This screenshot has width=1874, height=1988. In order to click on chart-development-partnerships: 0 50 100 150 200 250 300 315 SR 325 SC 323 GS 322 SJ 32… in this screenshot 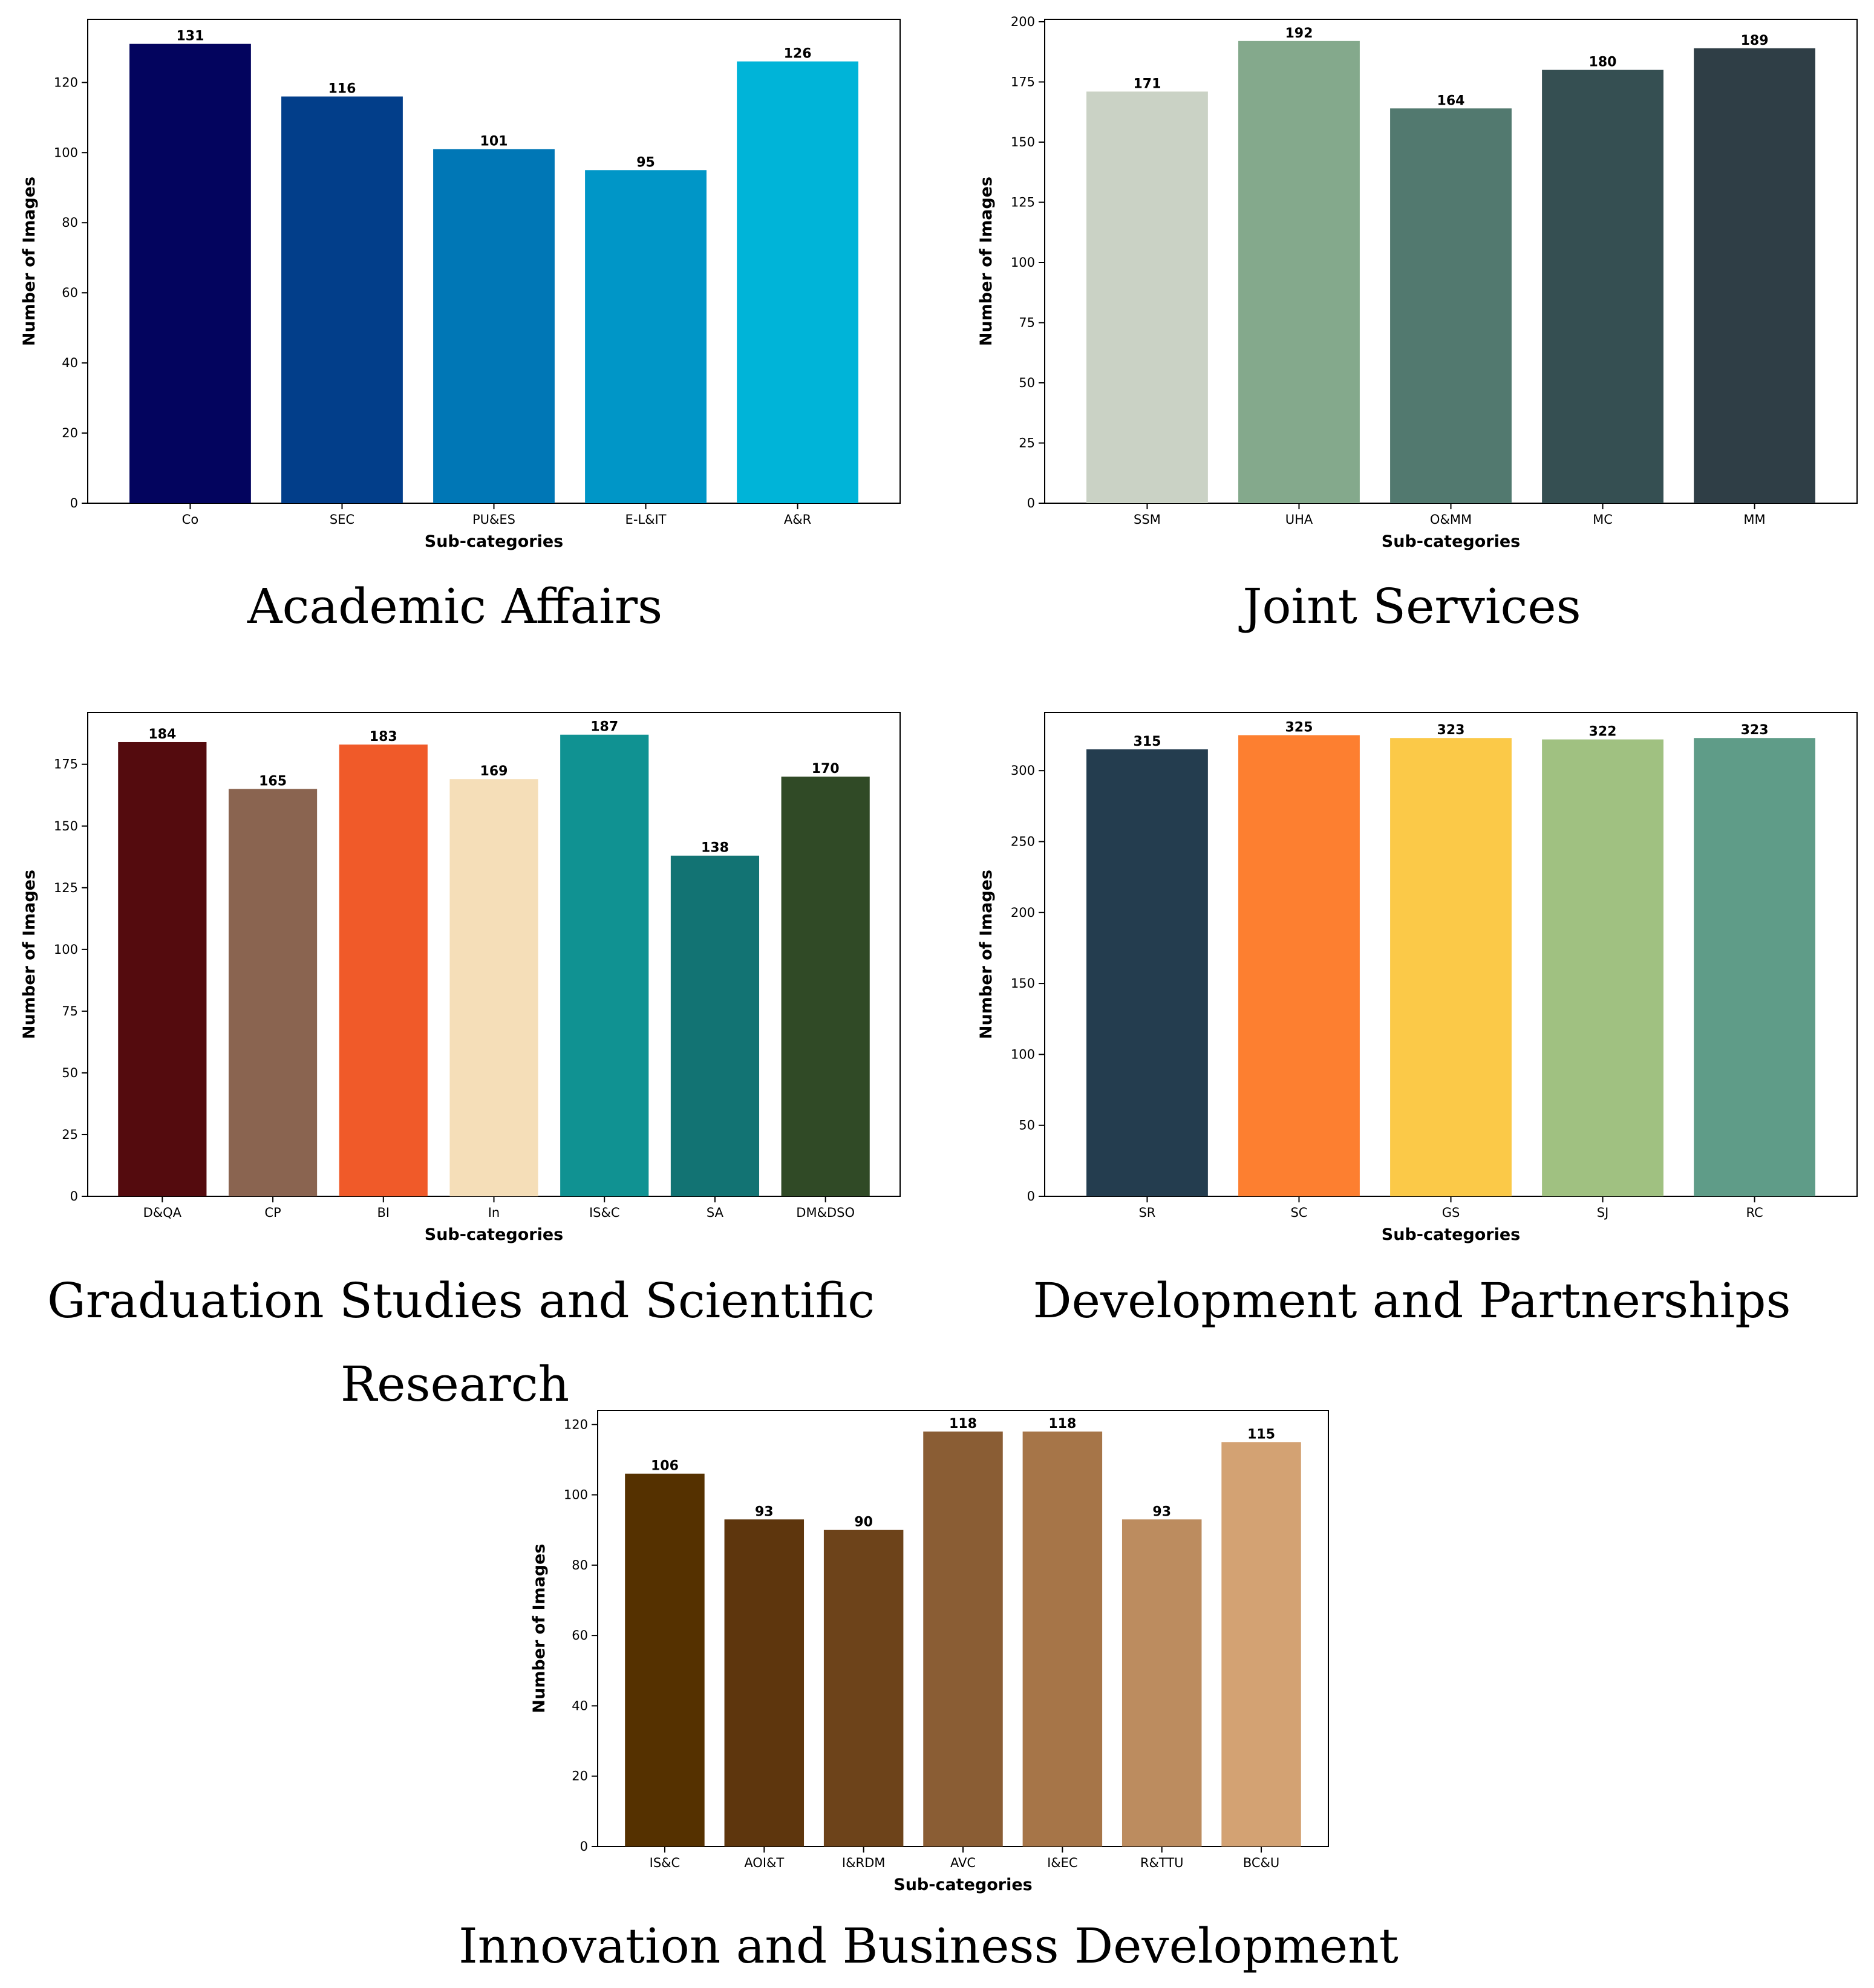, I will do `click(1417, 1020)`.